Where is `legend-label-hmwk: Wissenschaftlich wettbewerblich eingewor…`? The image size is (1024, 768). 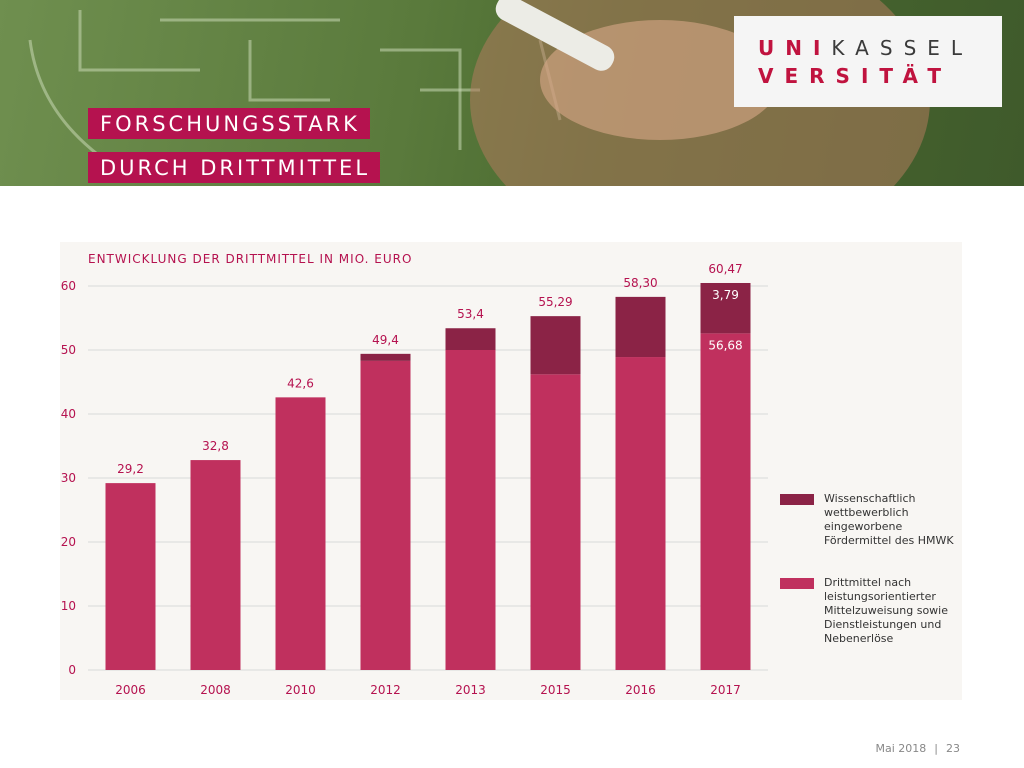
legend-label-hmwk: Wissenschaftlich wettbewerblich eingewor… is located at coordinates (889, 519).